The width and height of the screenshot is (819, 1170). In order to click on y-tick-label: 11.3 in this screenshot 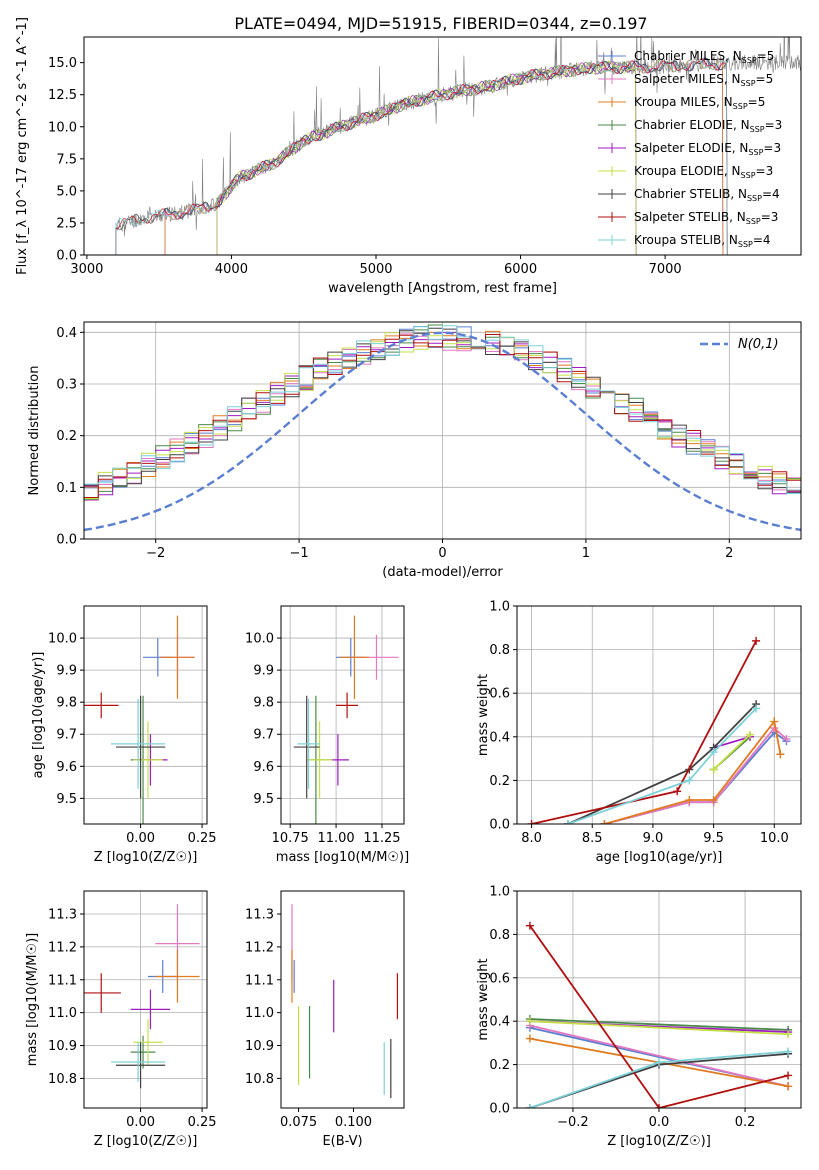, I will do `click(62, 915)`.